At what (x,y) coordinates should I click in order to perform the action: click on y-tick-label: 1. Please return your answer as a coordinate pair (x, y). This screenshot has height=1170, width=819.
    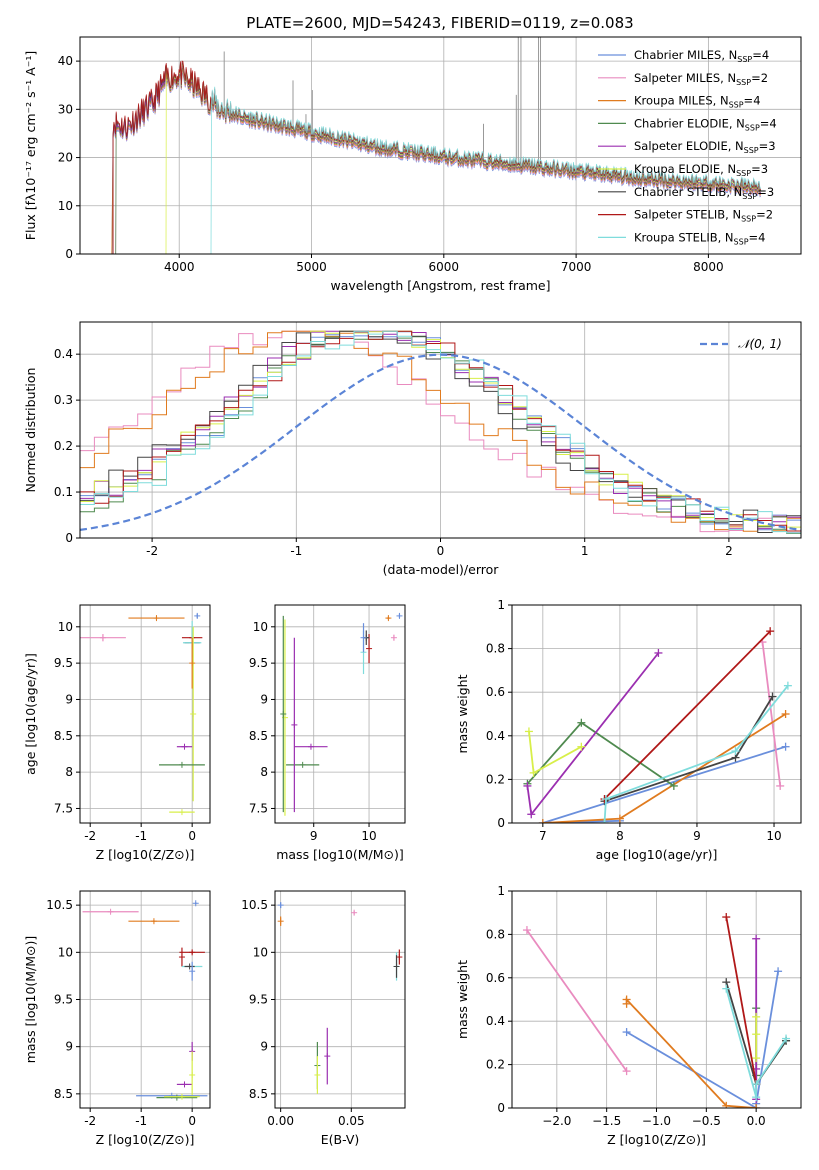
    Looking at the image, I should click on (501, 891).